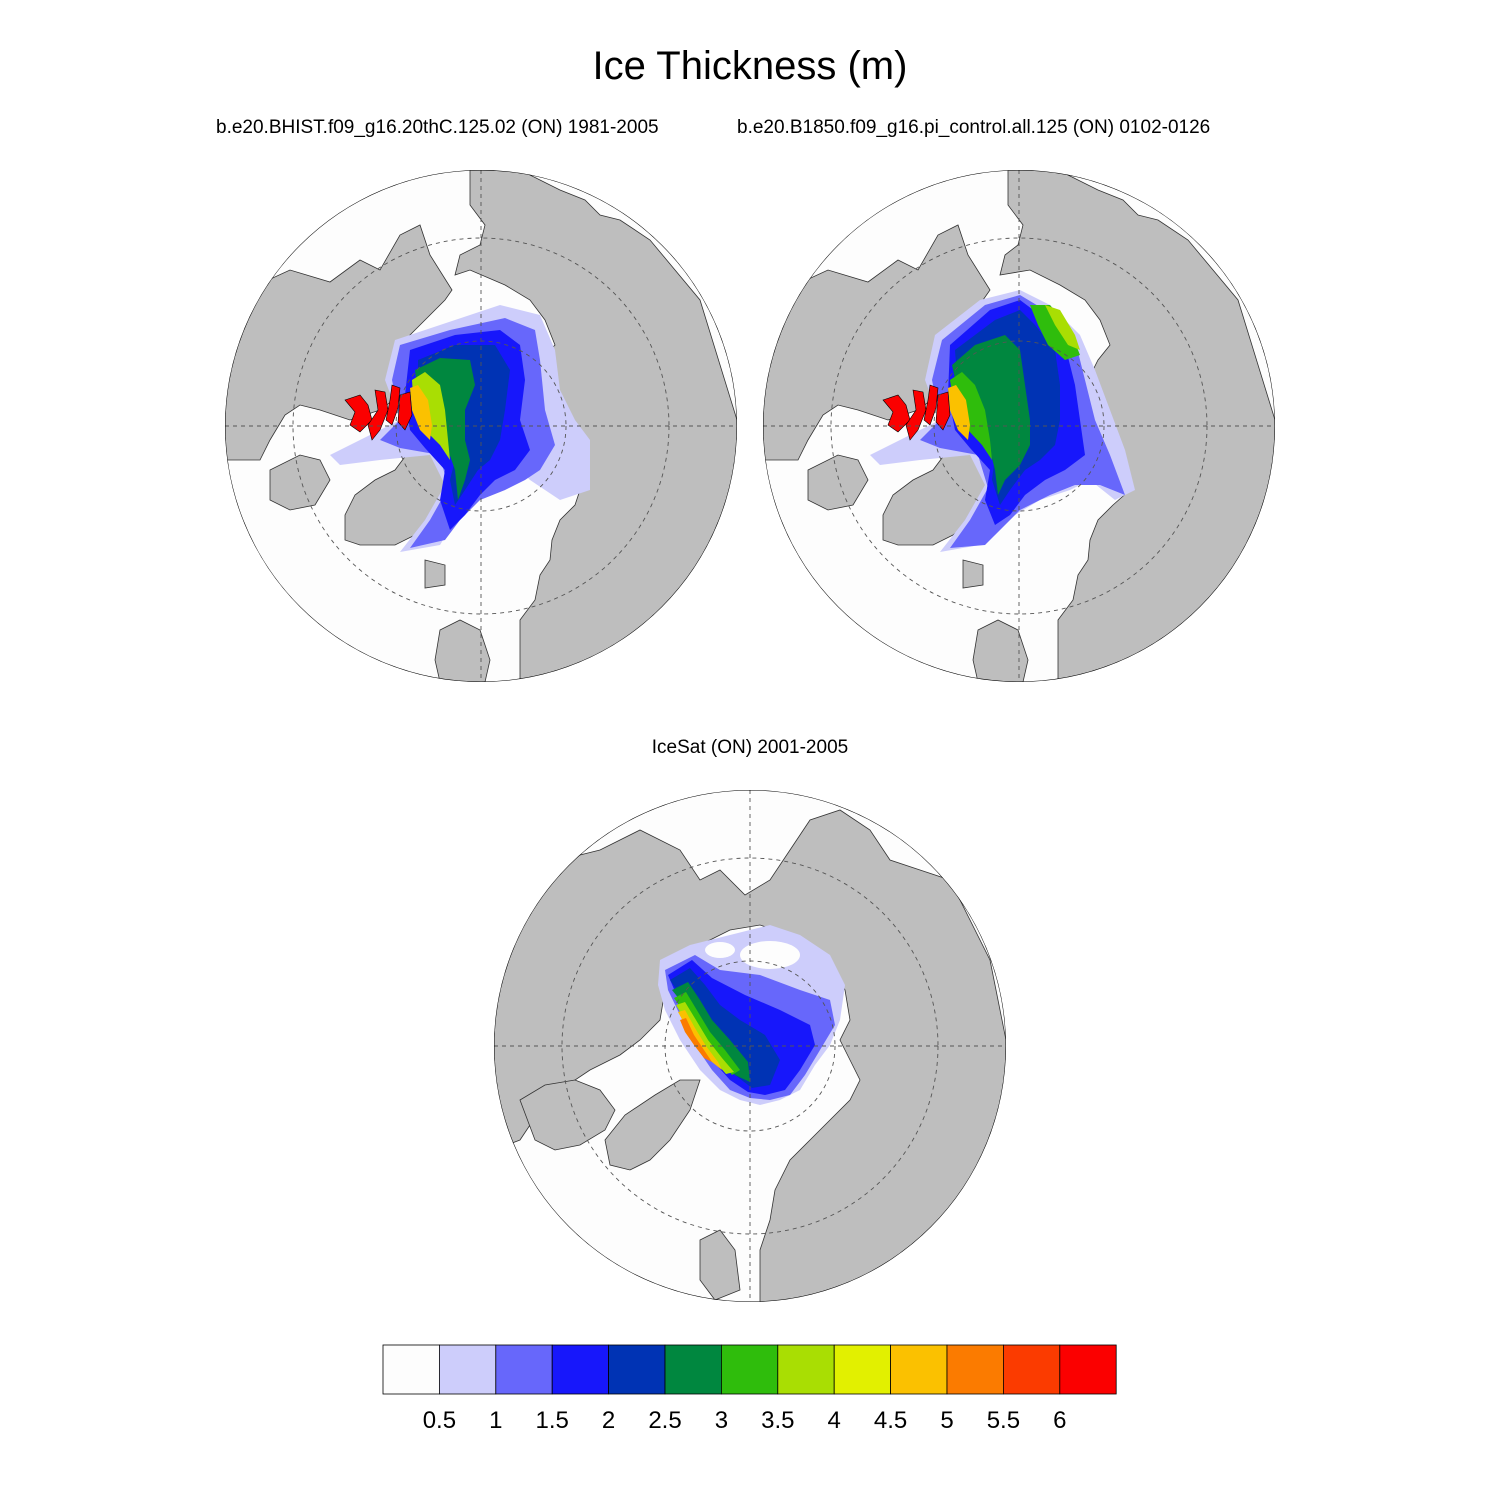 Image resolution: width=1500 pixels, height=1500 pixels. I want to click on colorbar-label: 1.5, so click(552, 1420).